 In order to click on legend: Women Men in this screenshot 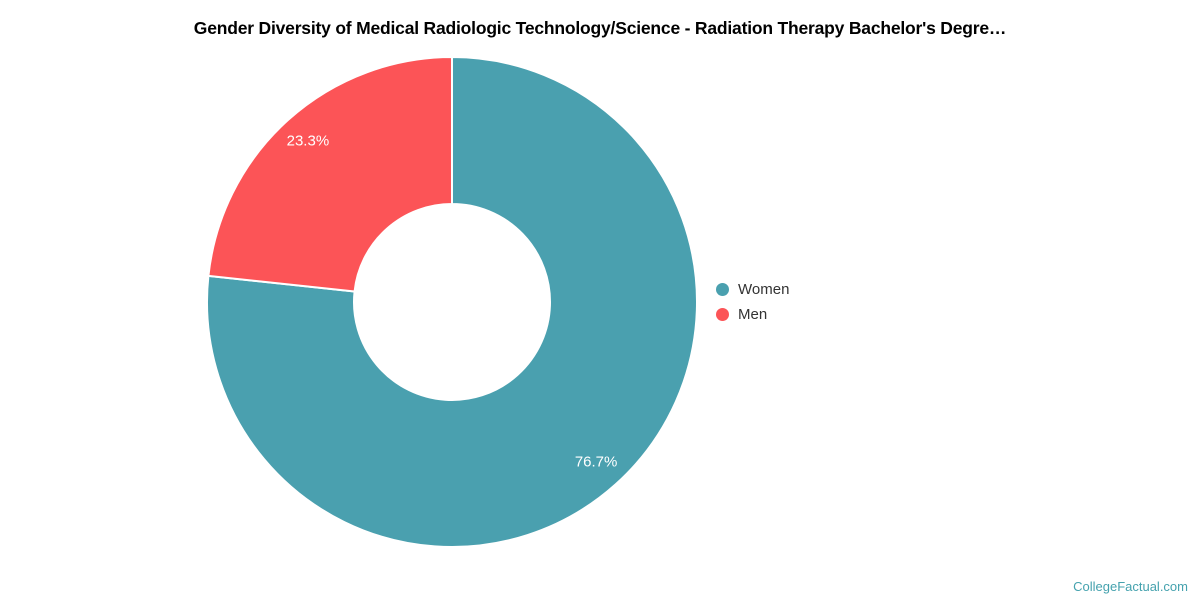, I will do `click(752, 302)`.